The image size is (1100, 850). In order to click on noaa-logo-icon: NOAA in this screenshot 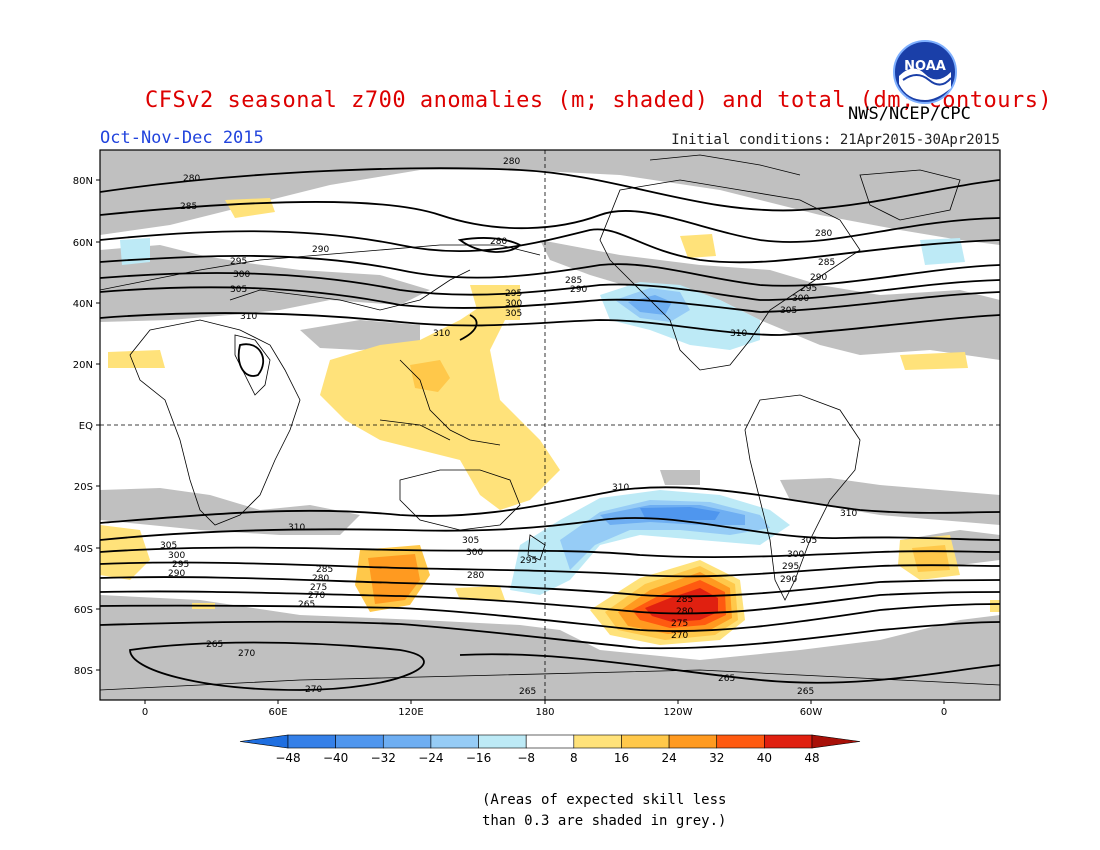, I will do `click(925, 72)`.